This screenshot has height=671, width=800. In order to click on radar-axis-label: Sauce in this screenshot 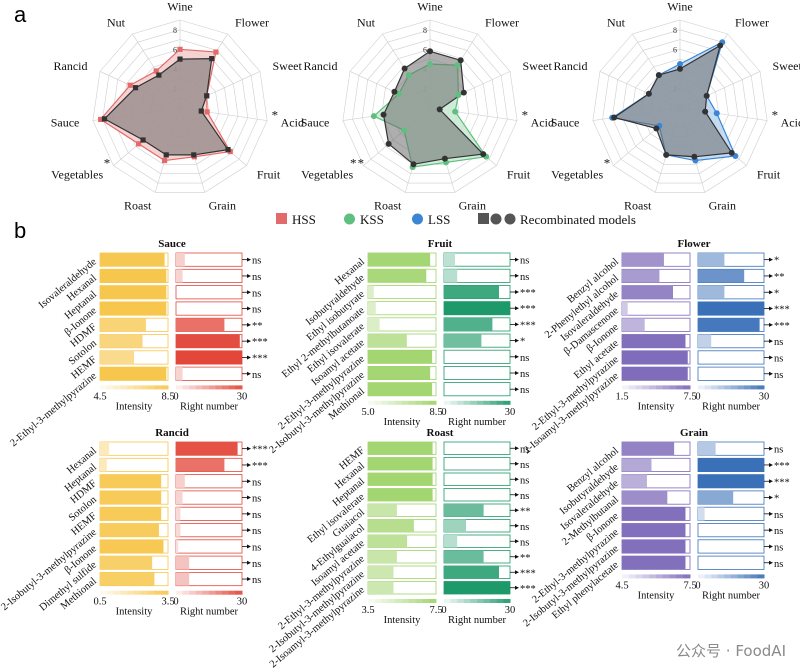, I will do `click(315, 122)`.